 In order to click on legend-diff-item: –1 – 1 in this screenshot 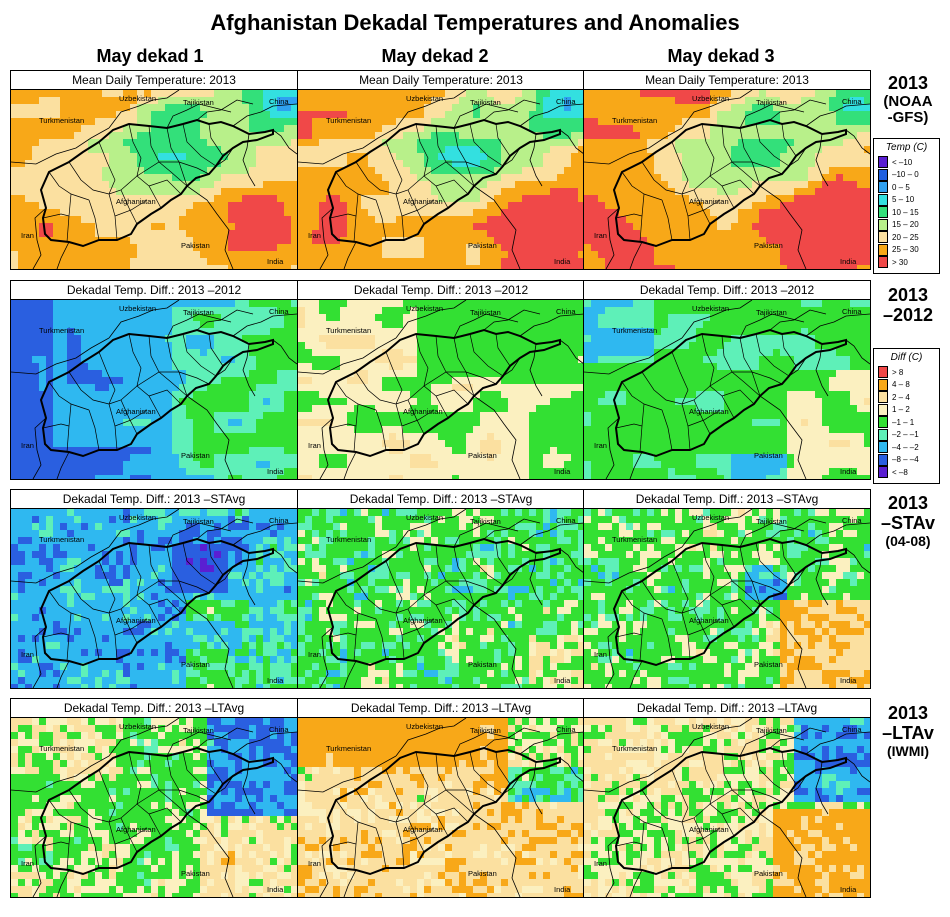, I will do `click(906, 422)`.